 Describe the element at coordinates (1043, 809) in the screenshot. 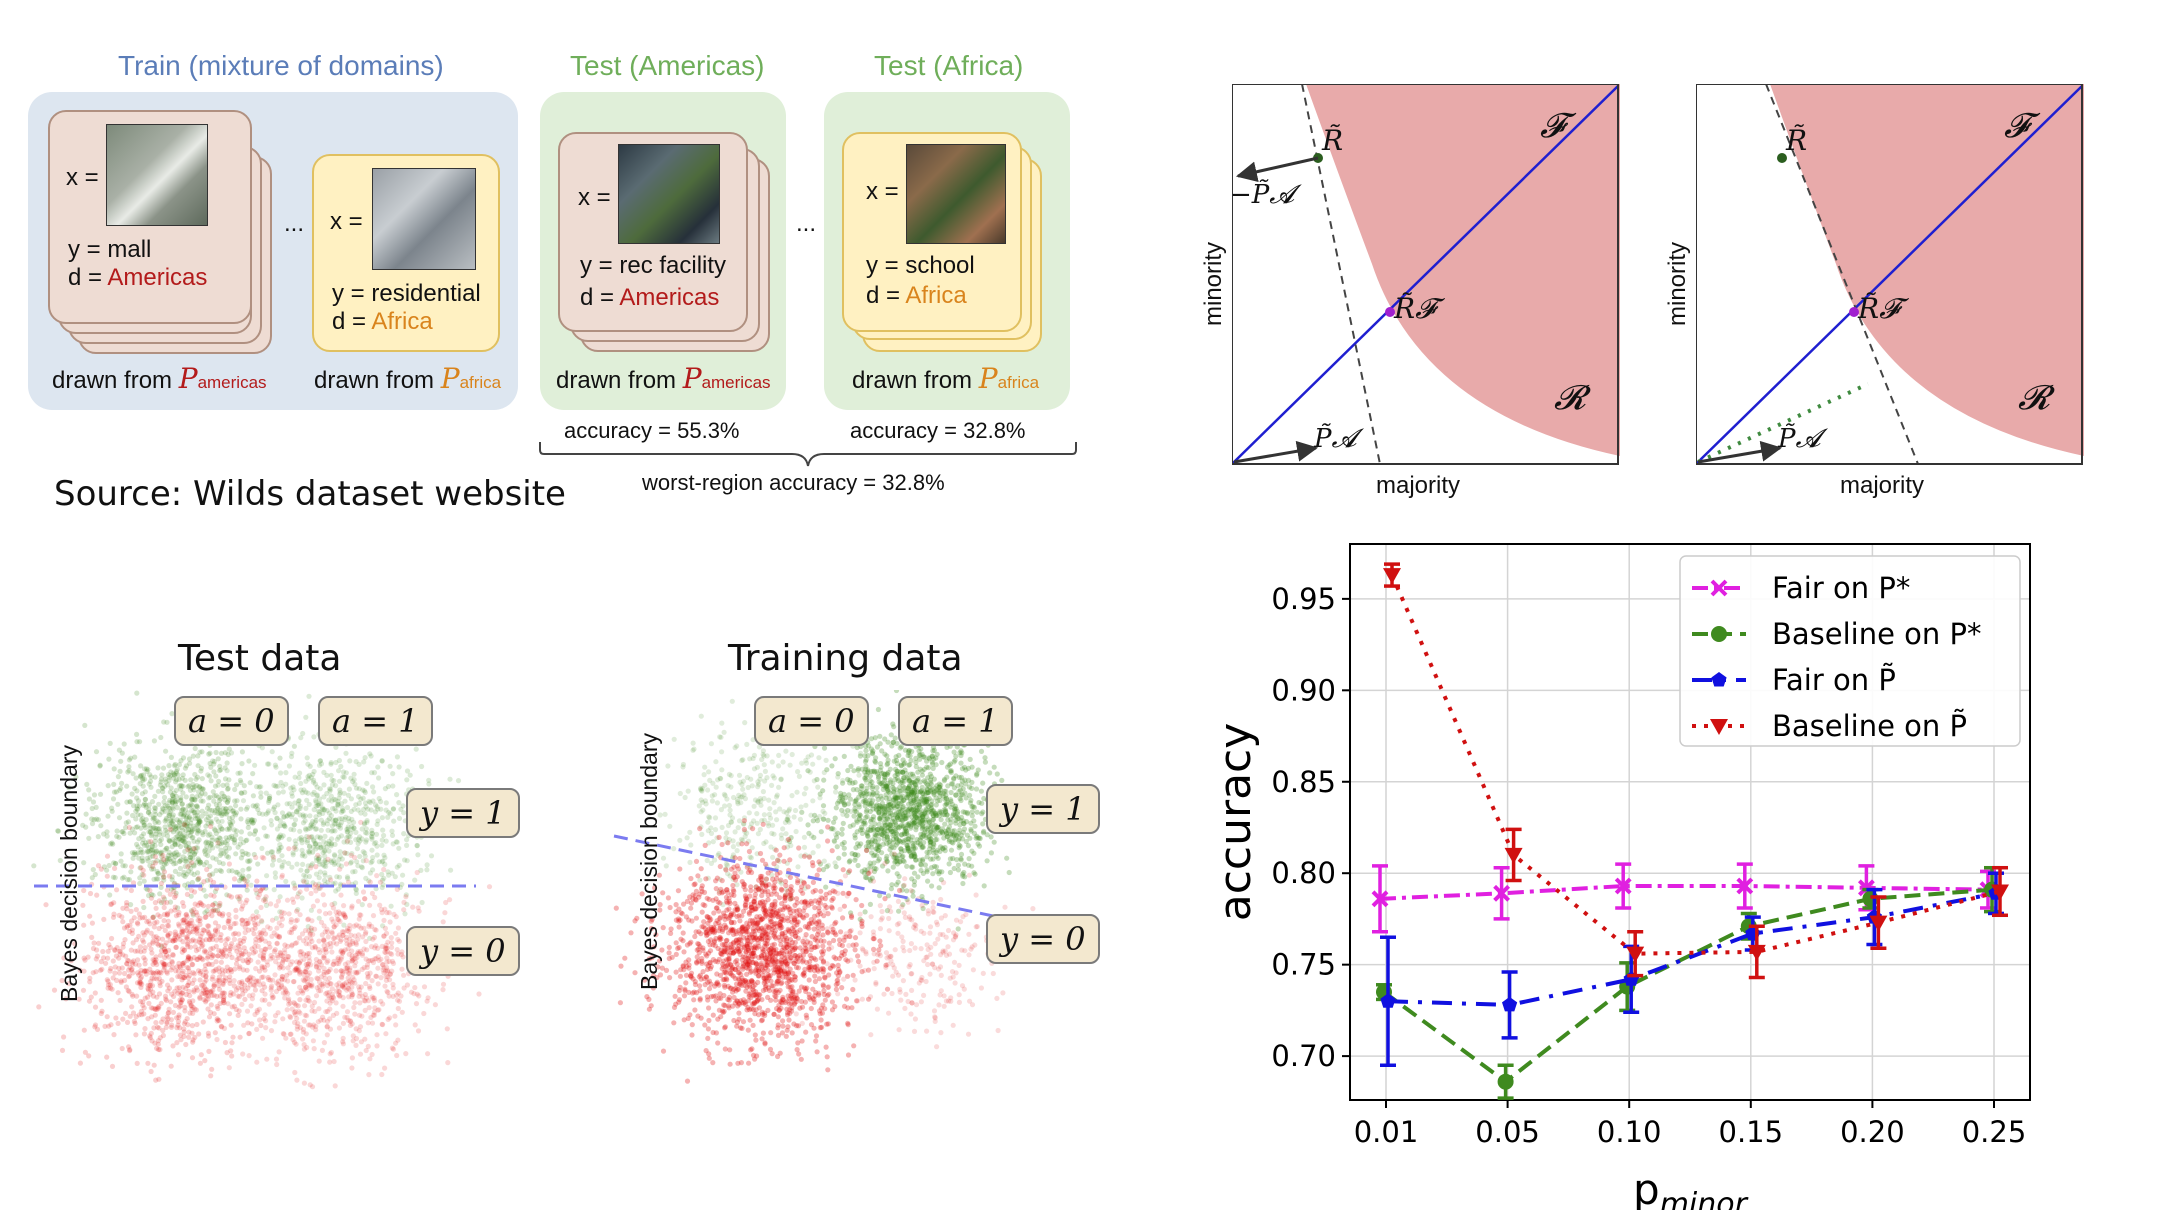

I see `label-y1-right: y = 1` at that location.